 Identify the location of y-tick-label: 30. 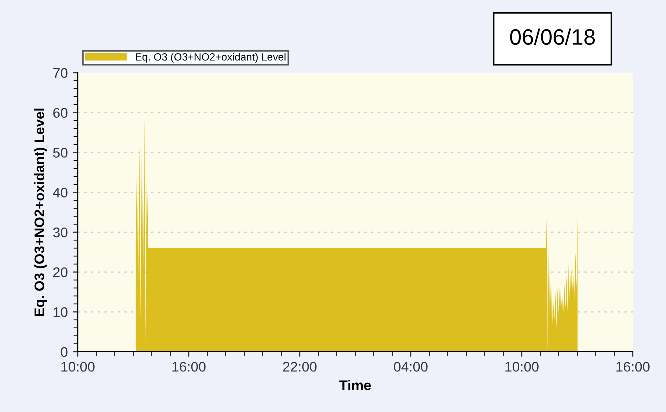
(60, 233).